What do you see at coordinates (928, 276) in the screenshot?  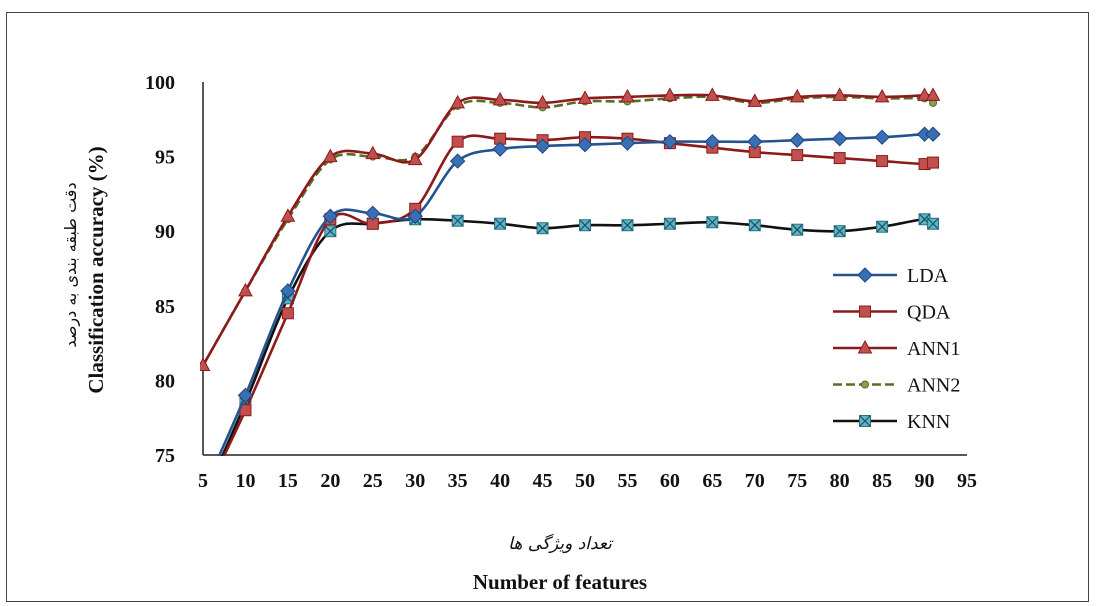 I see `legend-label: LDA` at bounding box center [928, 276].